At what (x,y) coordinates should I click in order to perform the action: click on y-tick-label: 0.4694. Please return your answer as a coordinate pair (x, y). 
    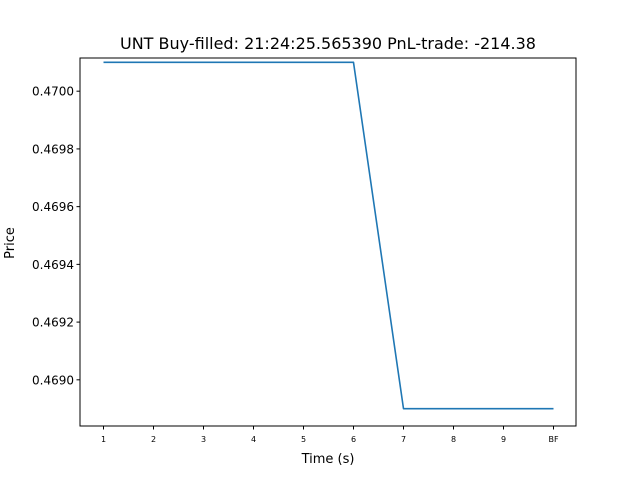
    Looking at the image, I should click on (53, 265).